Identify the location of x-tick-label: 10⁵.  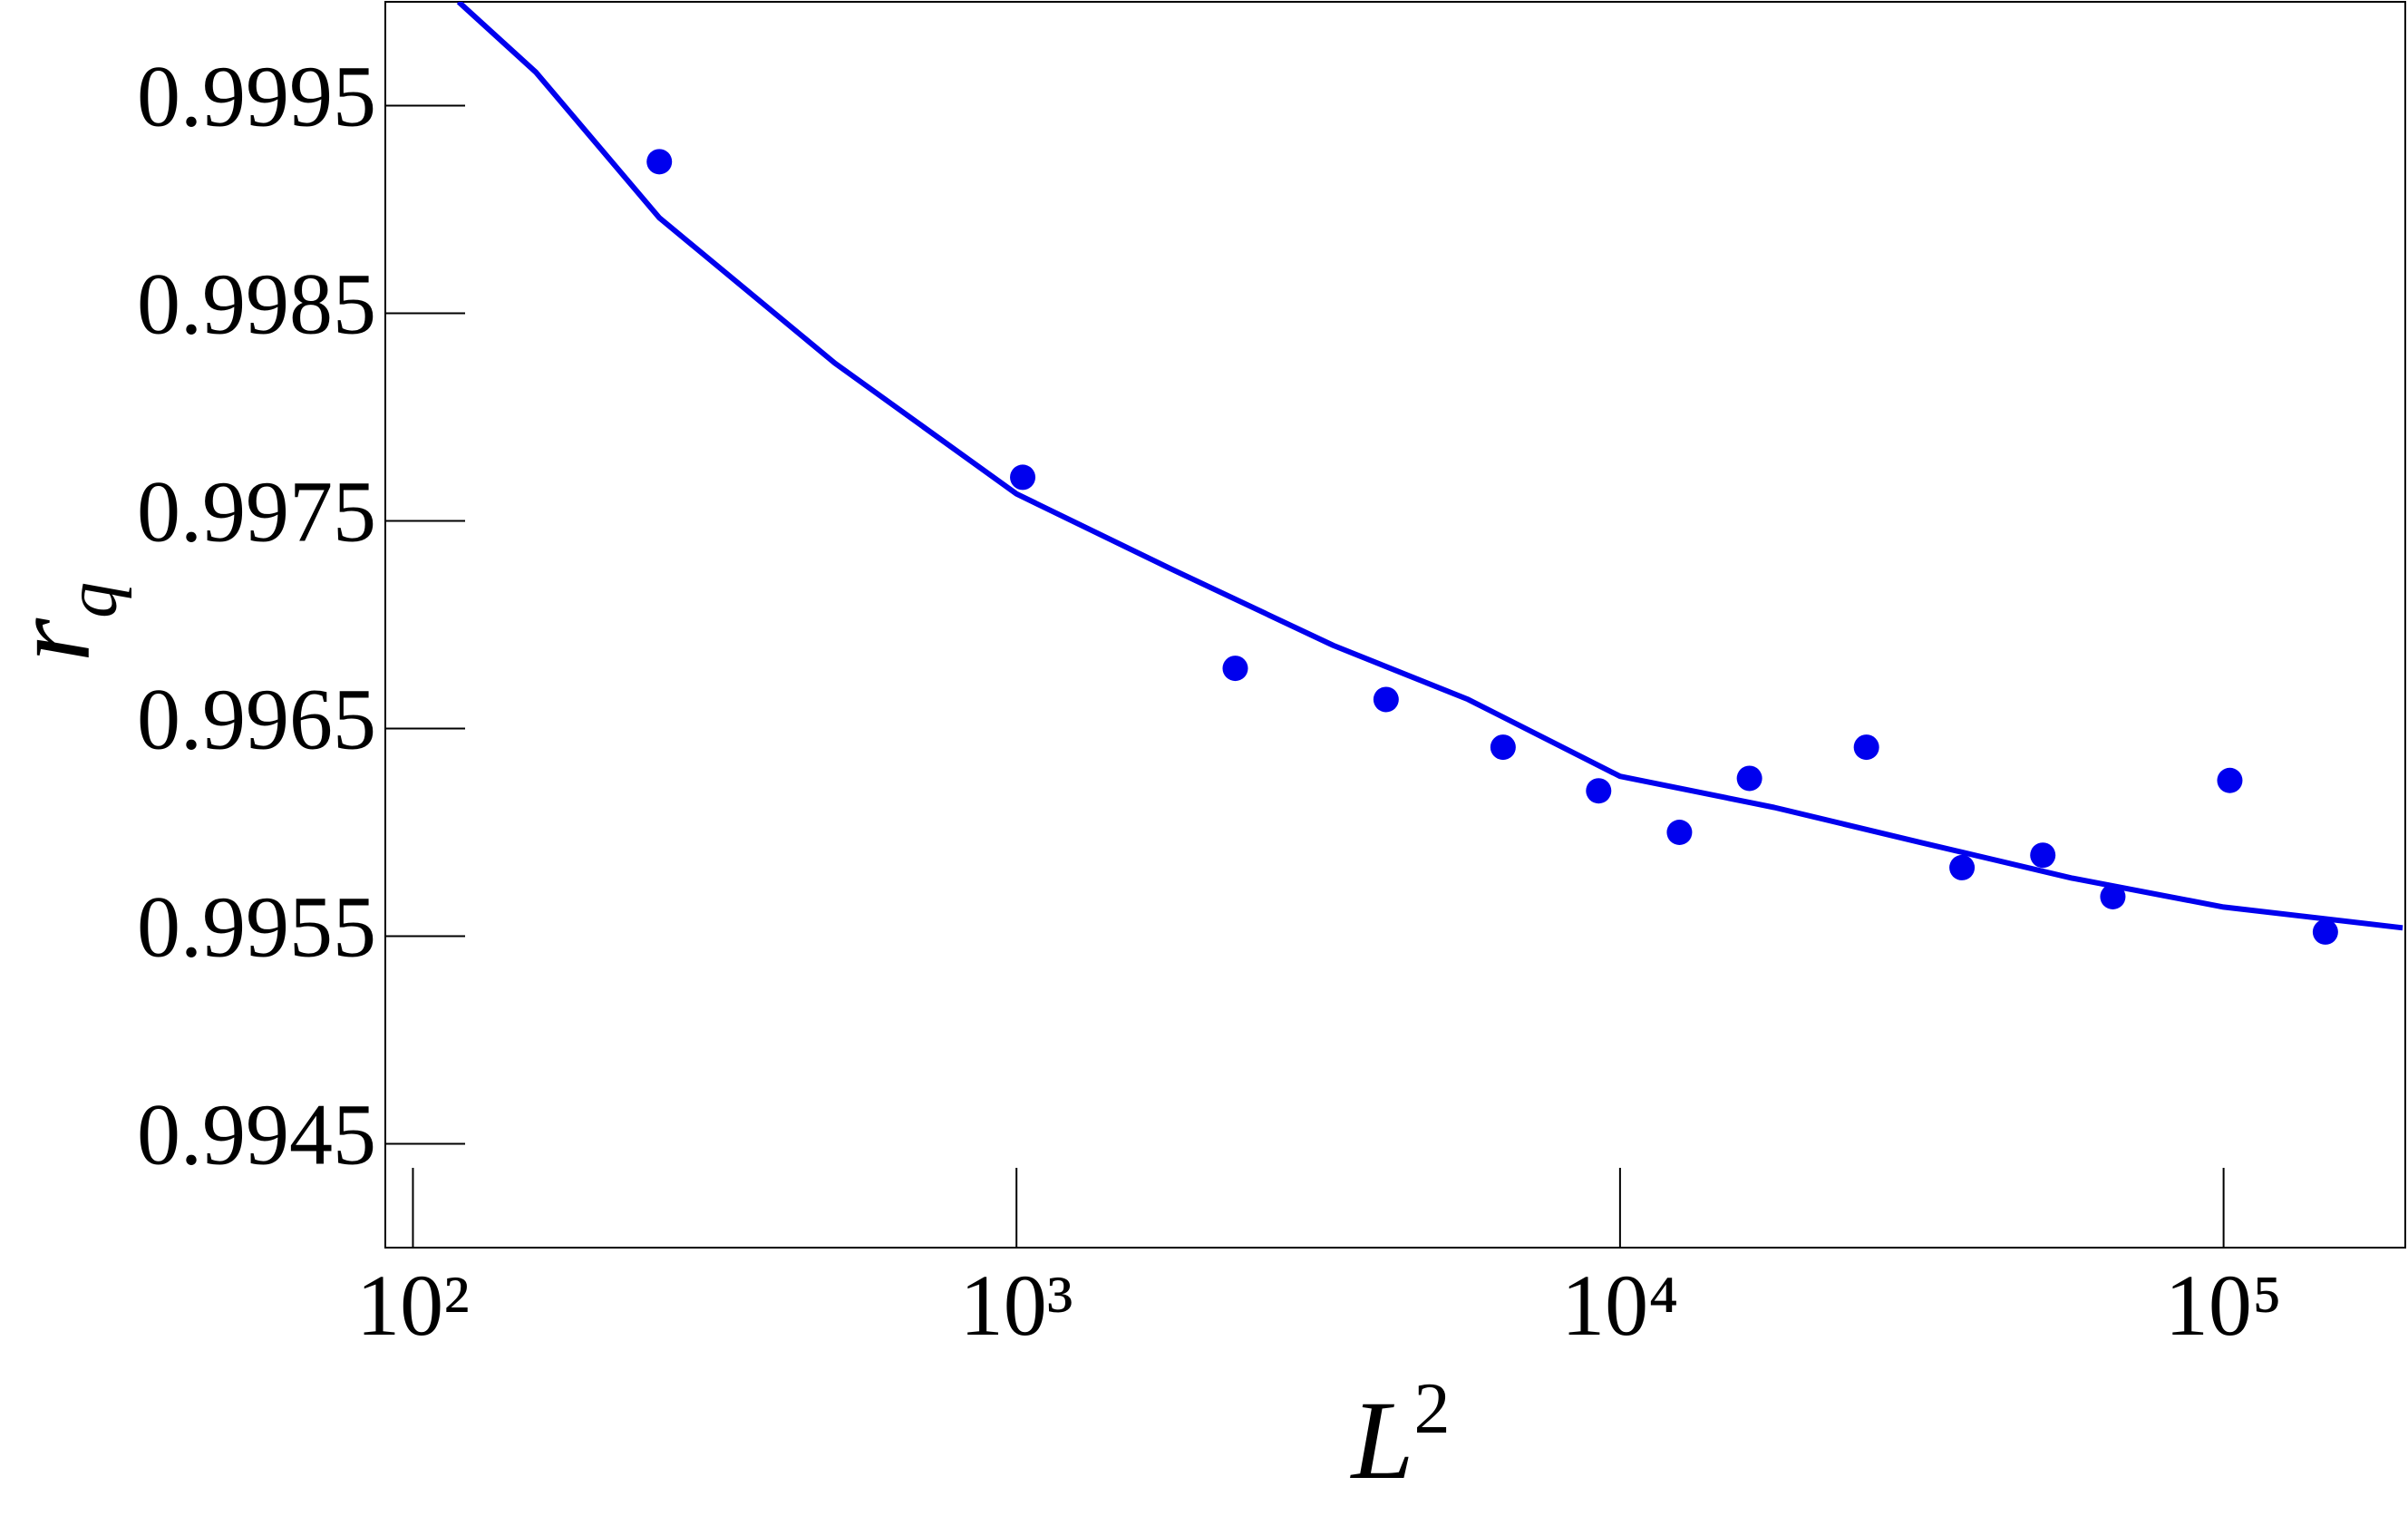
(2223, 1305).